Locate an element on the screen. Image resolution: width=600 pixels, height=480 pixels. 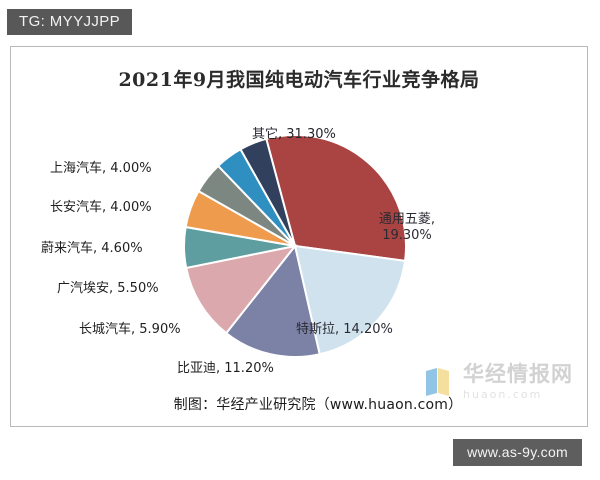
pie-label-qita: 其它, 31.30% is located at coordinates (294, 134).